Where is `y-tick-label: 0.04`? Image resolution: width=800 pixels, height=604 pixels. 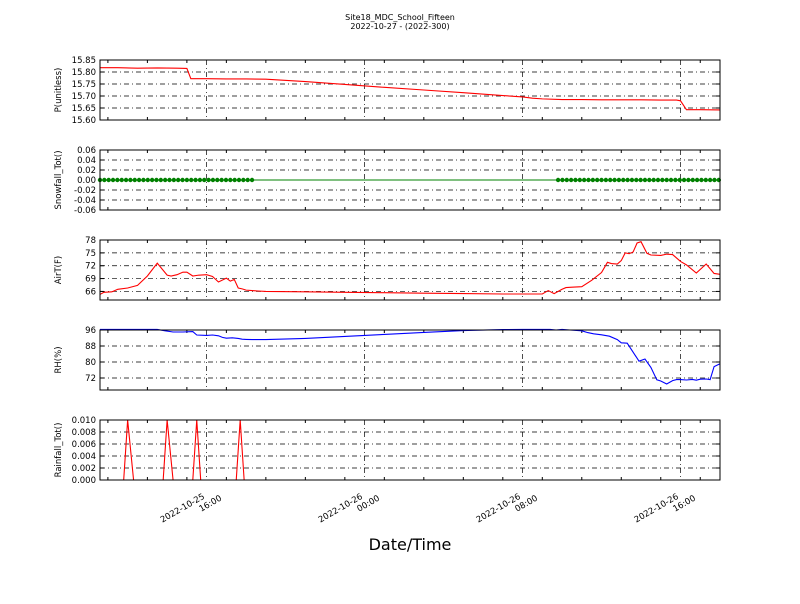 y-tick-label: 0.04 is located at coordinates (86, 161).